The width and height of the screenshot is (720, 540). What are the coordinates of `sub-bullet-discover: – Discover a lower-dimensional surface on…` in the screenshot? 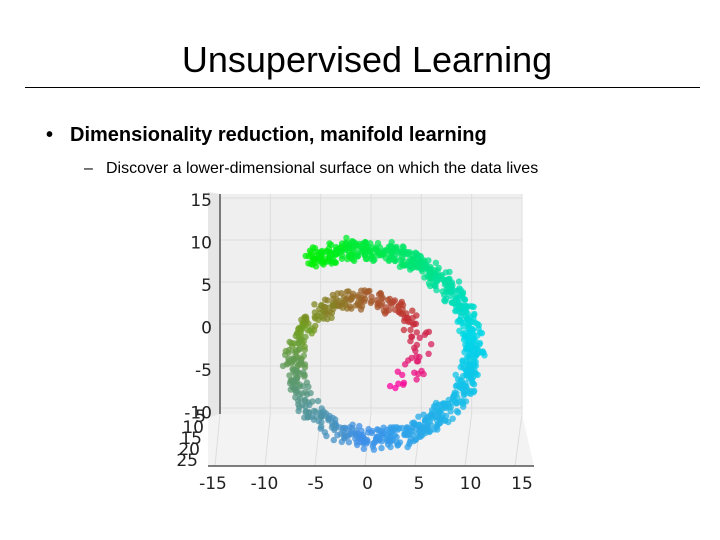 It's located at (311, 169).